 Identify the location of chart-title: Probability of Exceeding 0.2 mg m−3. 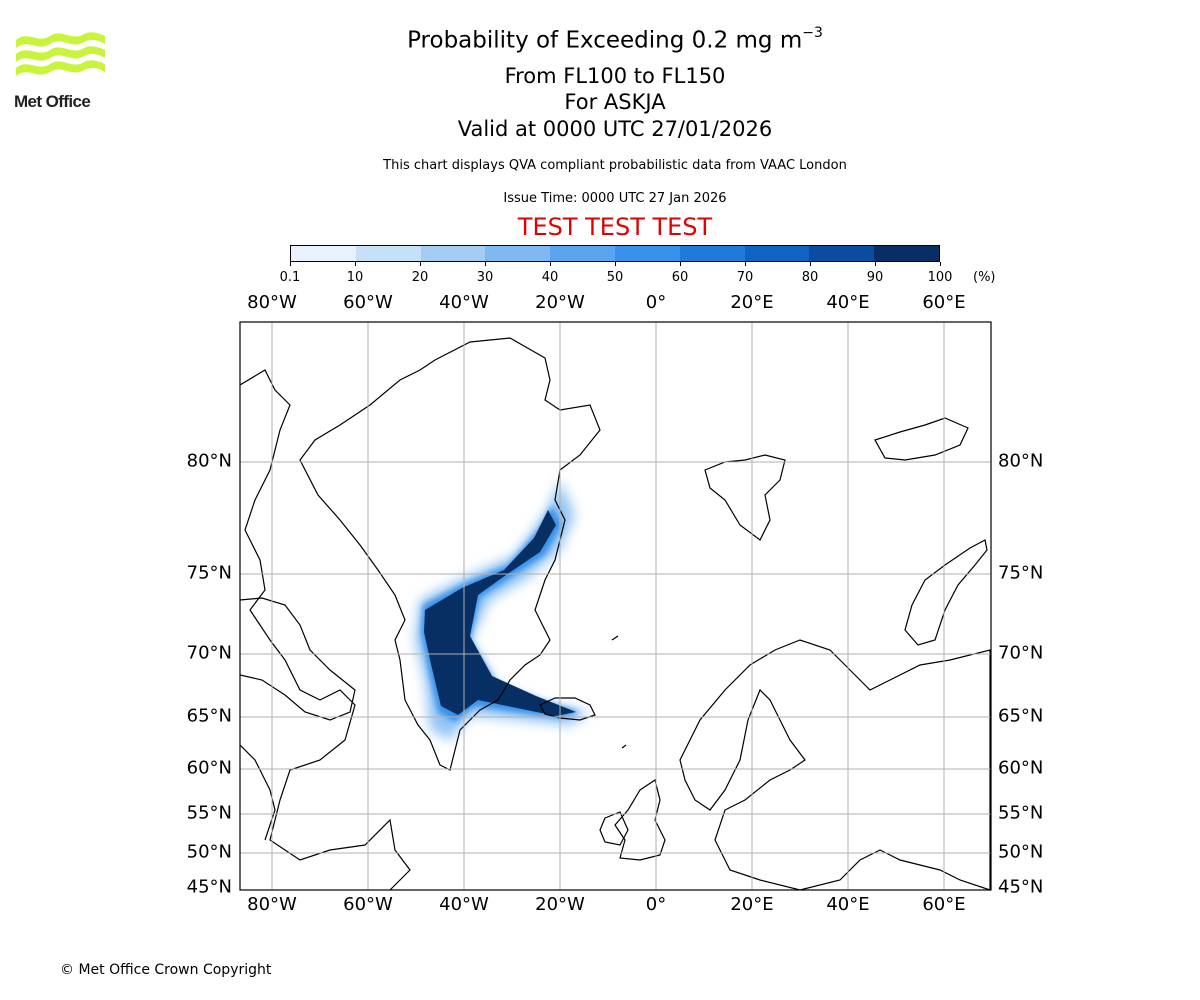
(600, 39).